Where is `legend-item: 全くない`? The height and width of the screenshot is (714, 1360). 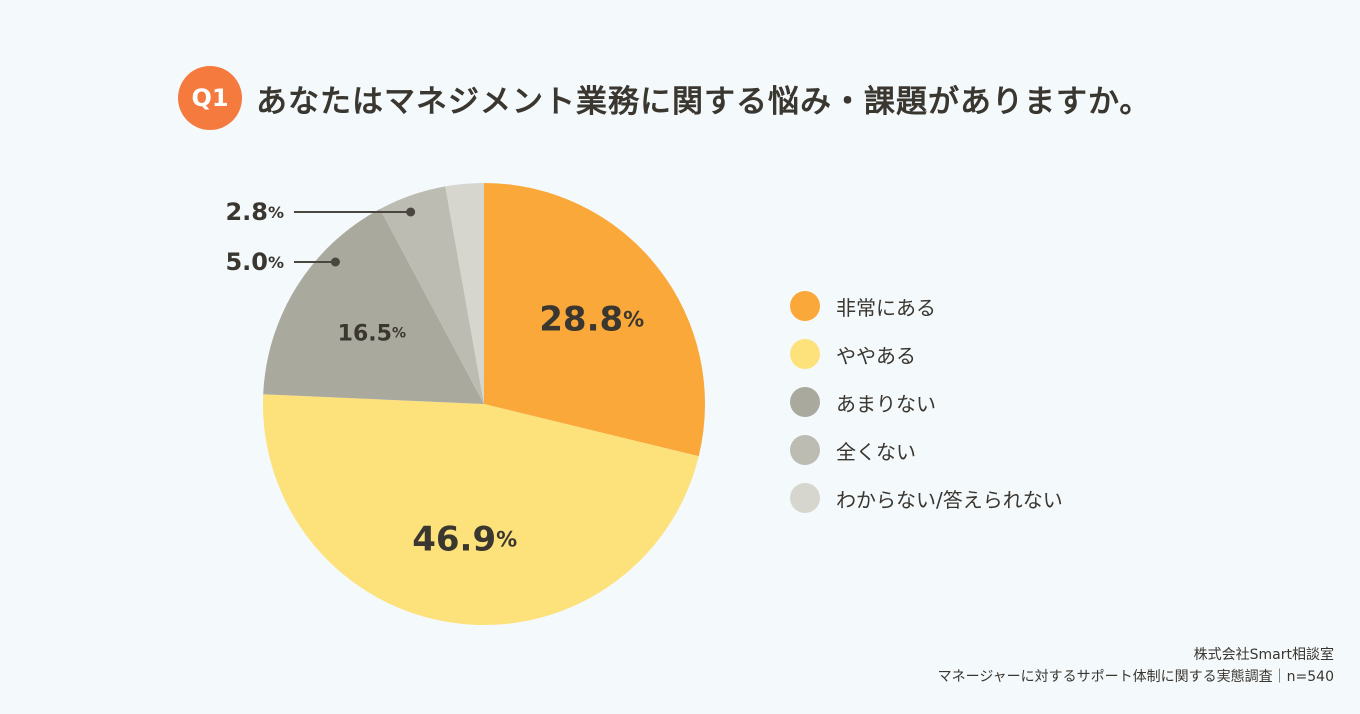 legend-item: 全くない is located at coordinates (926, 450).